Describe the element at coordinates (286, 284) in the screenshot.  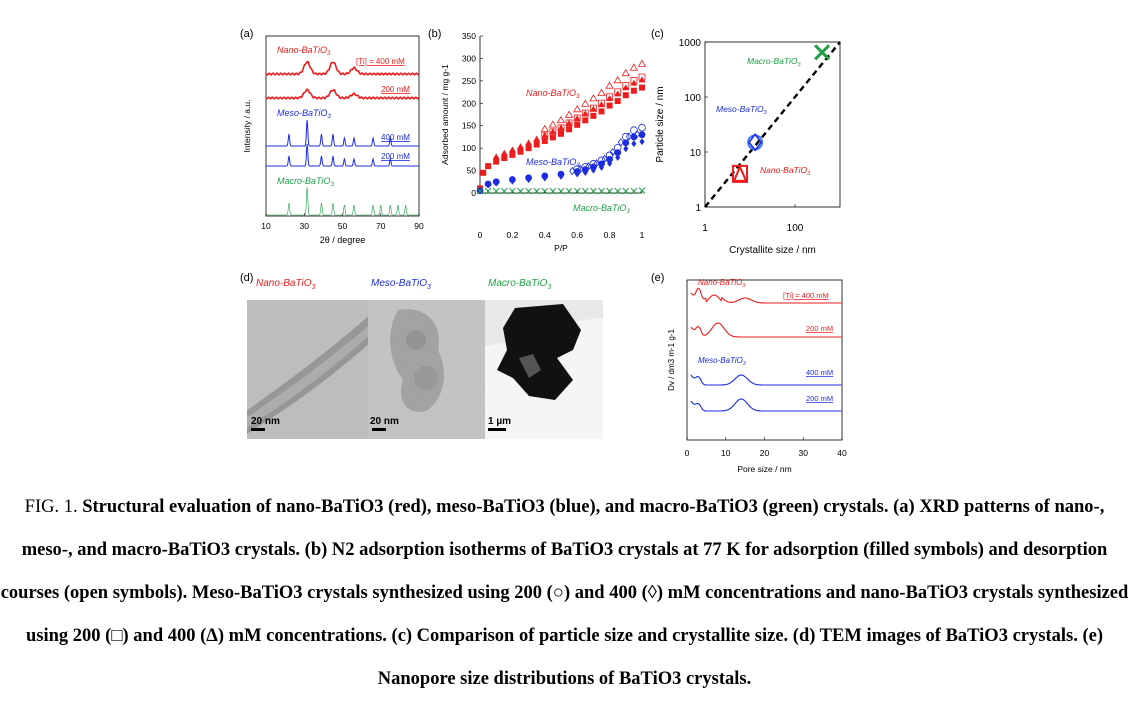
I see `tem-label-nano: Nano-BaTiO3` at that location.